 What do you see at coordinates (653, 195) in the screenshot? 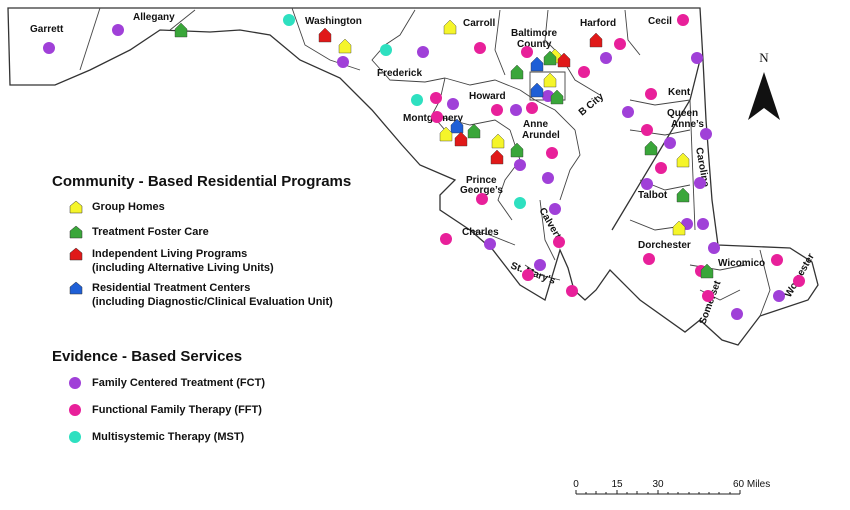
I see `county-label: Talbot` at bounding box center [653, 195].